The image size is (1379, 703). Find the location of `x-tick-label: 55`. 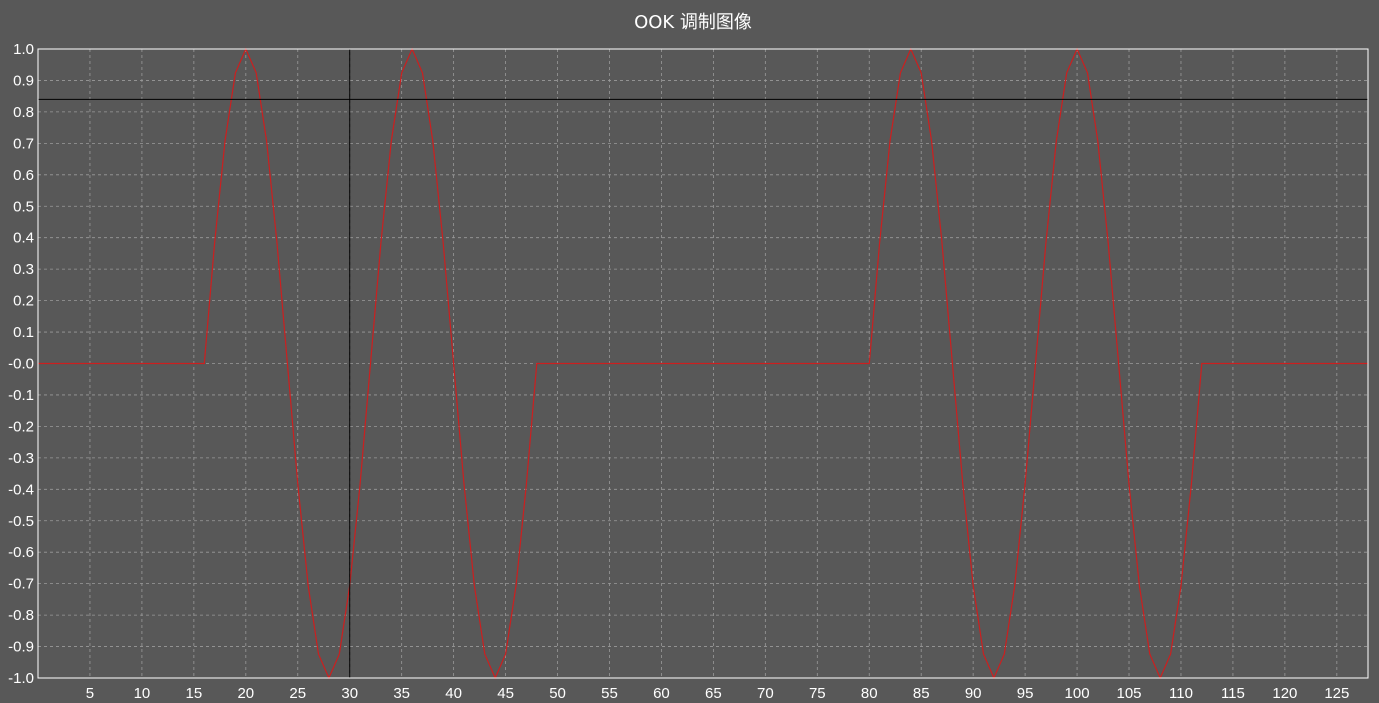

x-tick-label: 55 is located at coordinates (609, 693).